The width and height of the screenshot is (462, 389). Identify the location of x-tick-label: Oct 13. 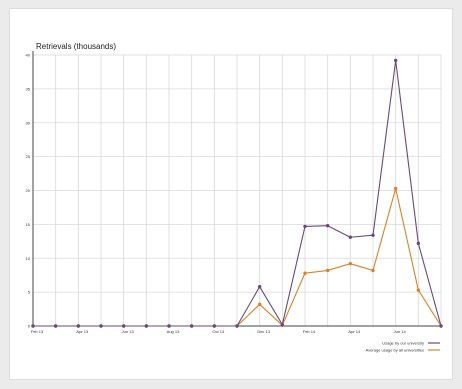
(218, 331).